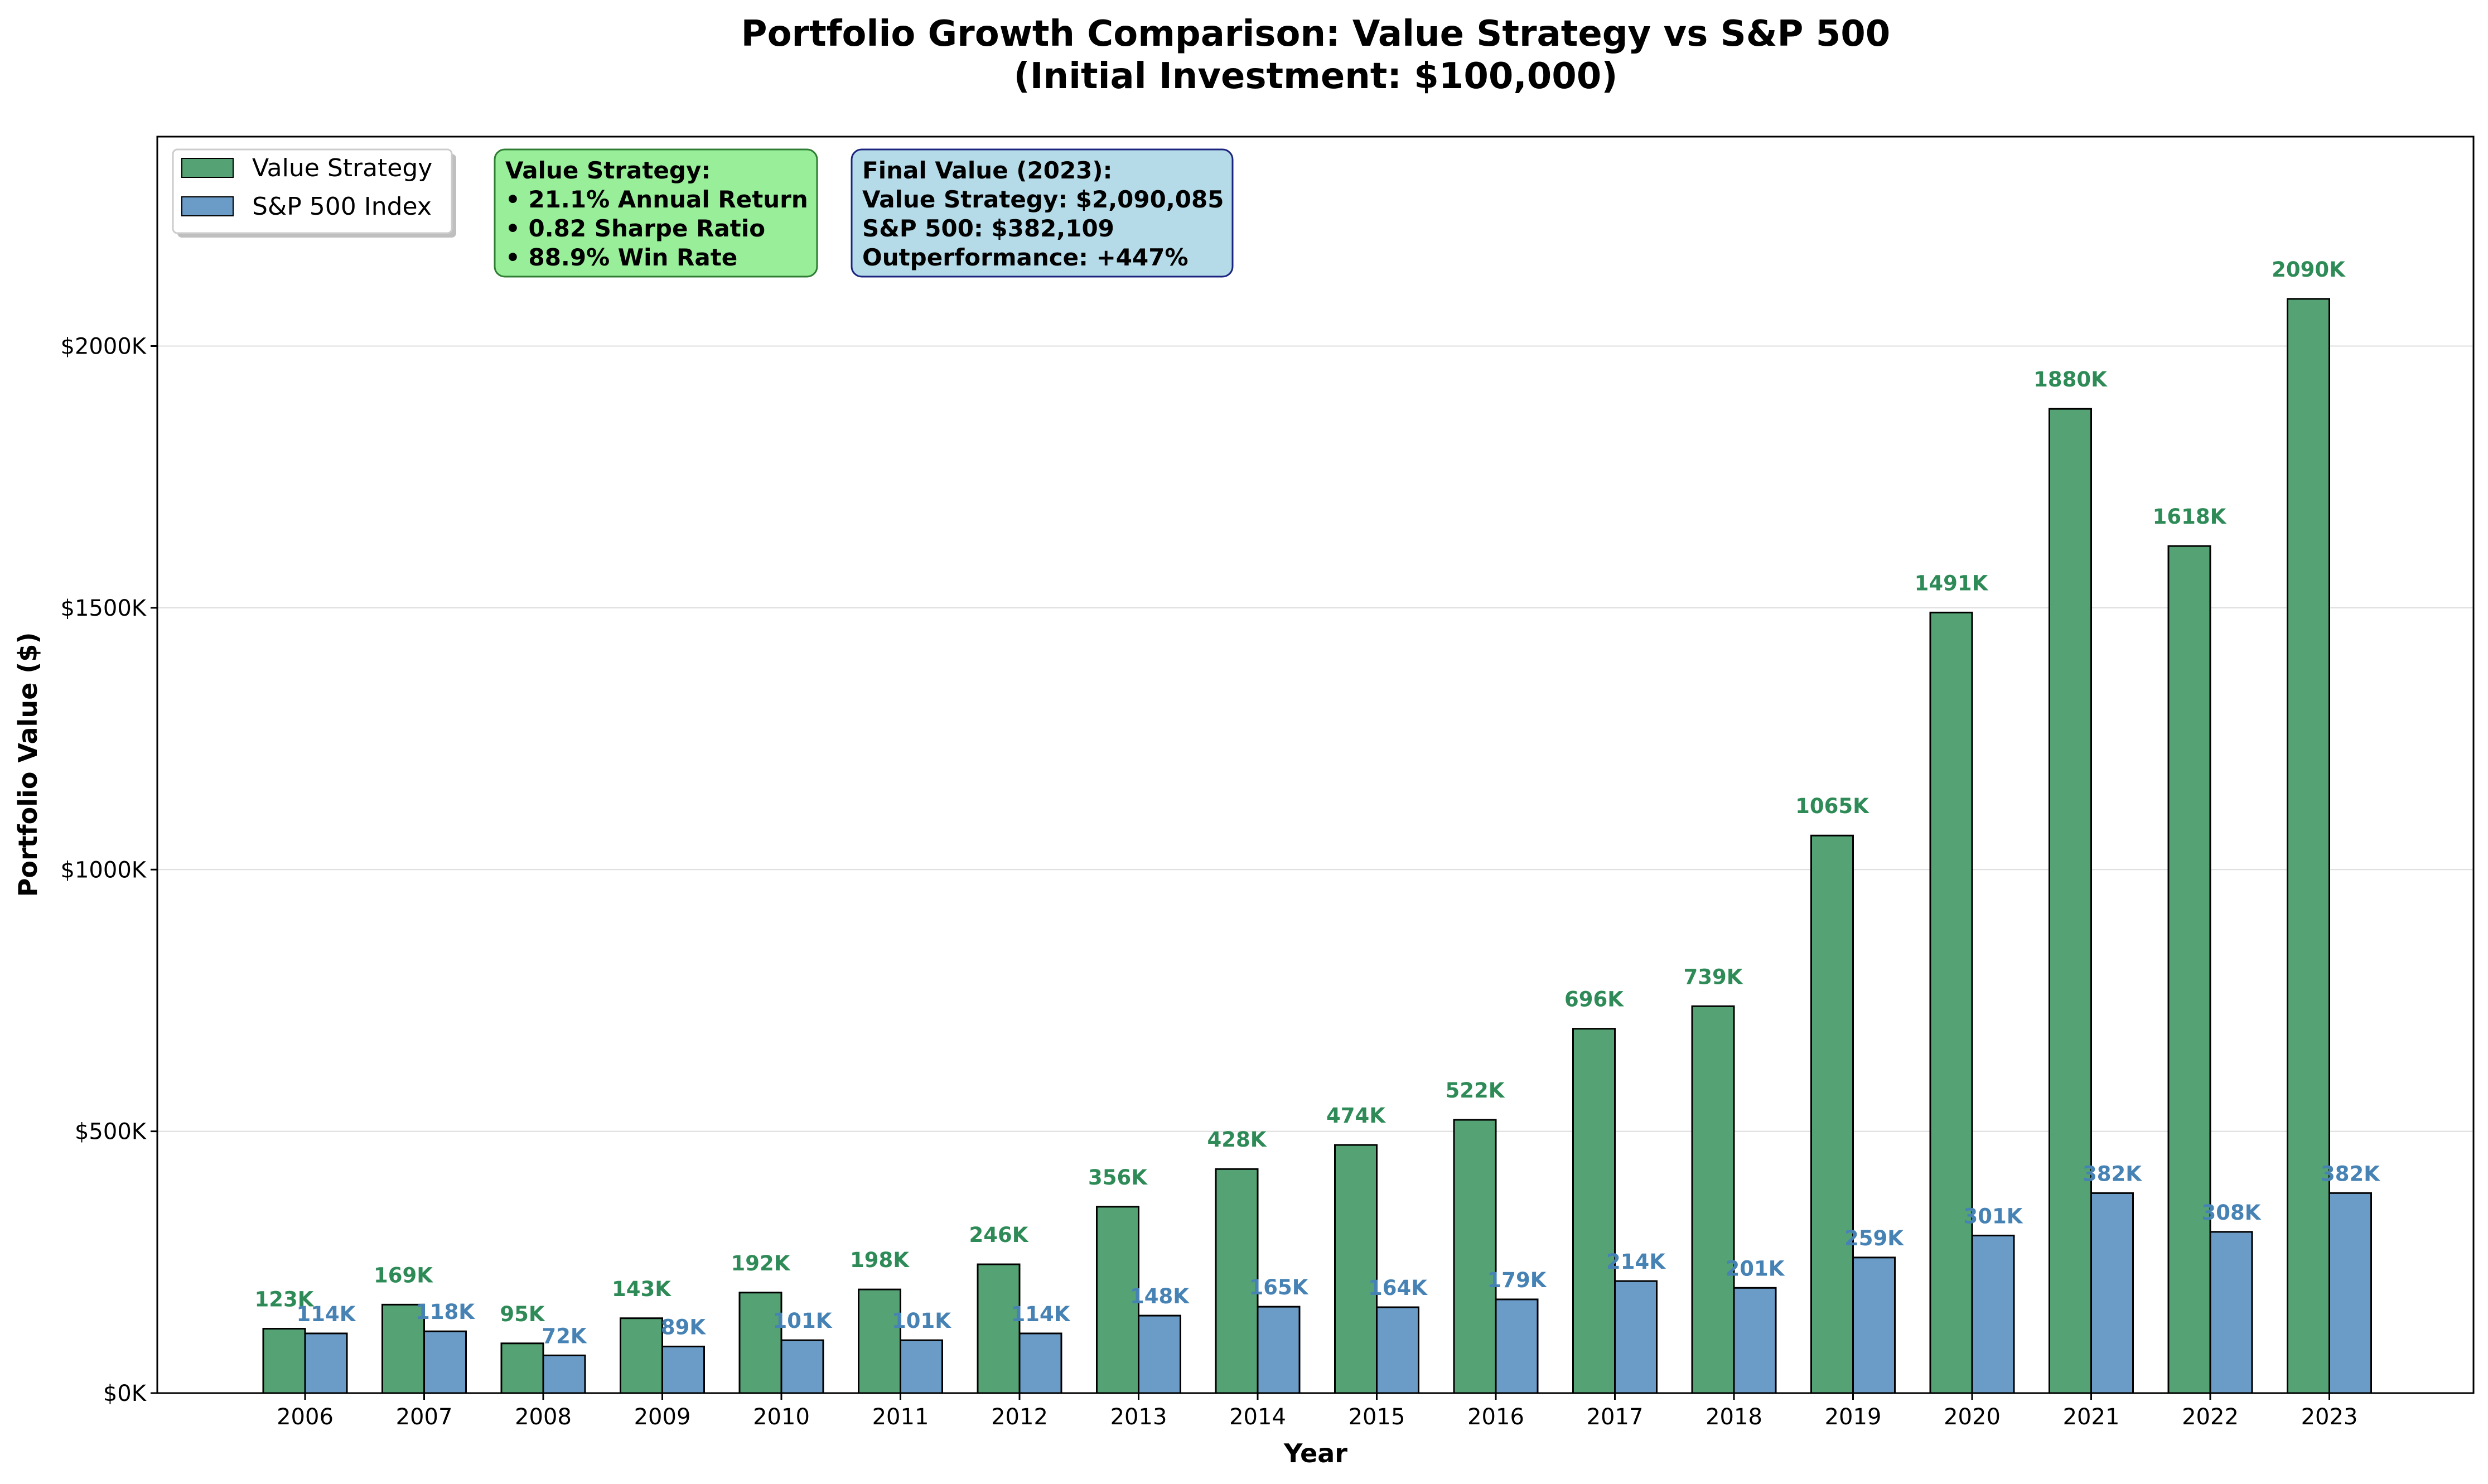 Image resolution: width=2488 pixels, height=1484 pixels. Describe the element at coordinates (1993, 1216) in the screenshot. I see `bar-label-sp500: 301K` at that location.